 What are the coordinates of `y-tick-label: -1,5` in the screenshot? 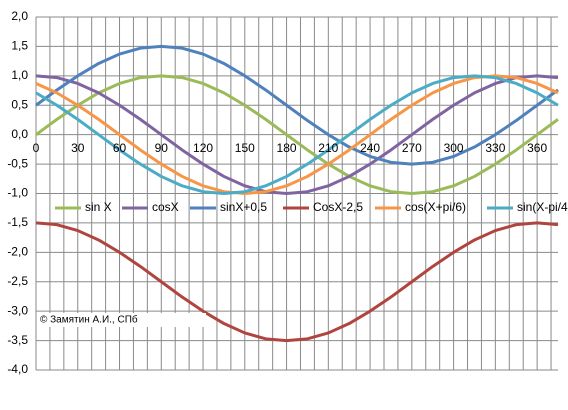 It's located at (17, 222).